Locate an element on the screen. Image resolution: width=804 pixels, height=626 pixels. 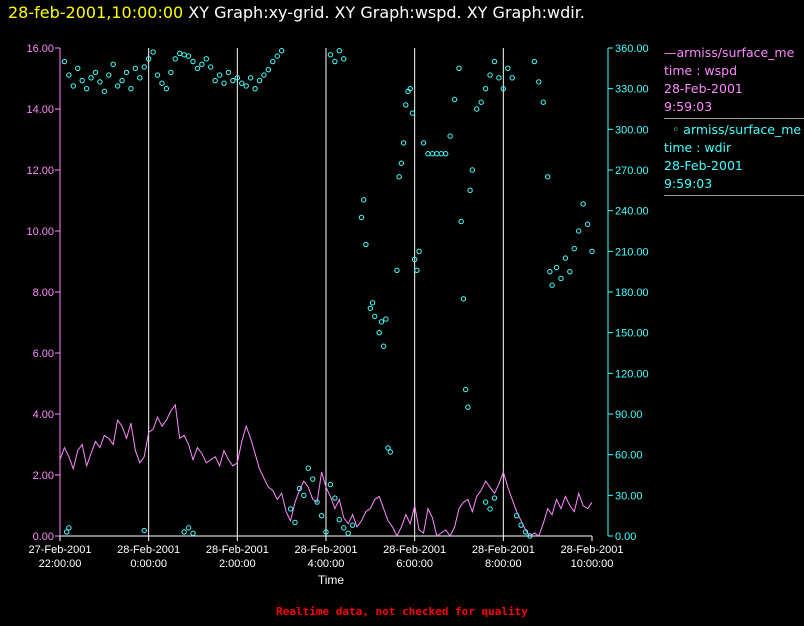
x-axis-tick-time: 2:00:00 is located at coordinates (237, 564).